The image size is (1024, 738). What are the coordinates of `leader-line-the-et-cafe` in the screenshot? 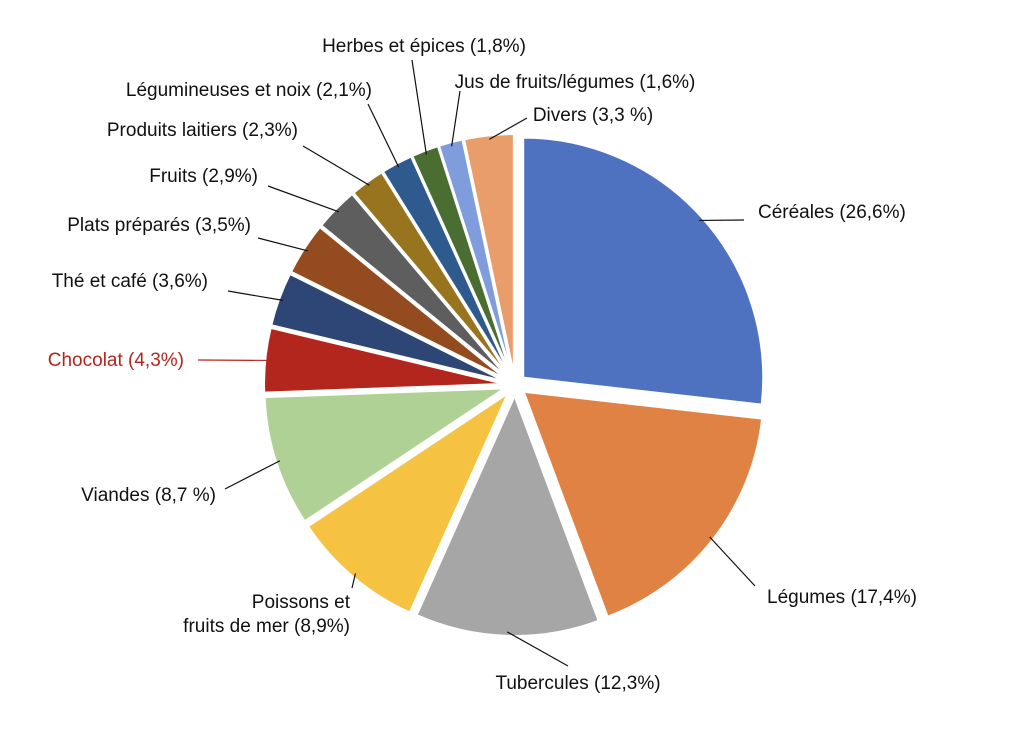 It's located at (255, 295).